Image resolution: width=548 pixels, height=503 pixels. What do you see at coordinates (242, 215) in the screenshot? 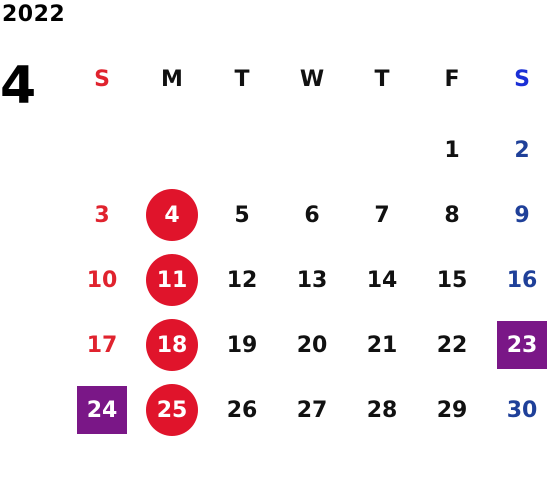
I see `day-cell: 5` at bounding box center [242, 215].